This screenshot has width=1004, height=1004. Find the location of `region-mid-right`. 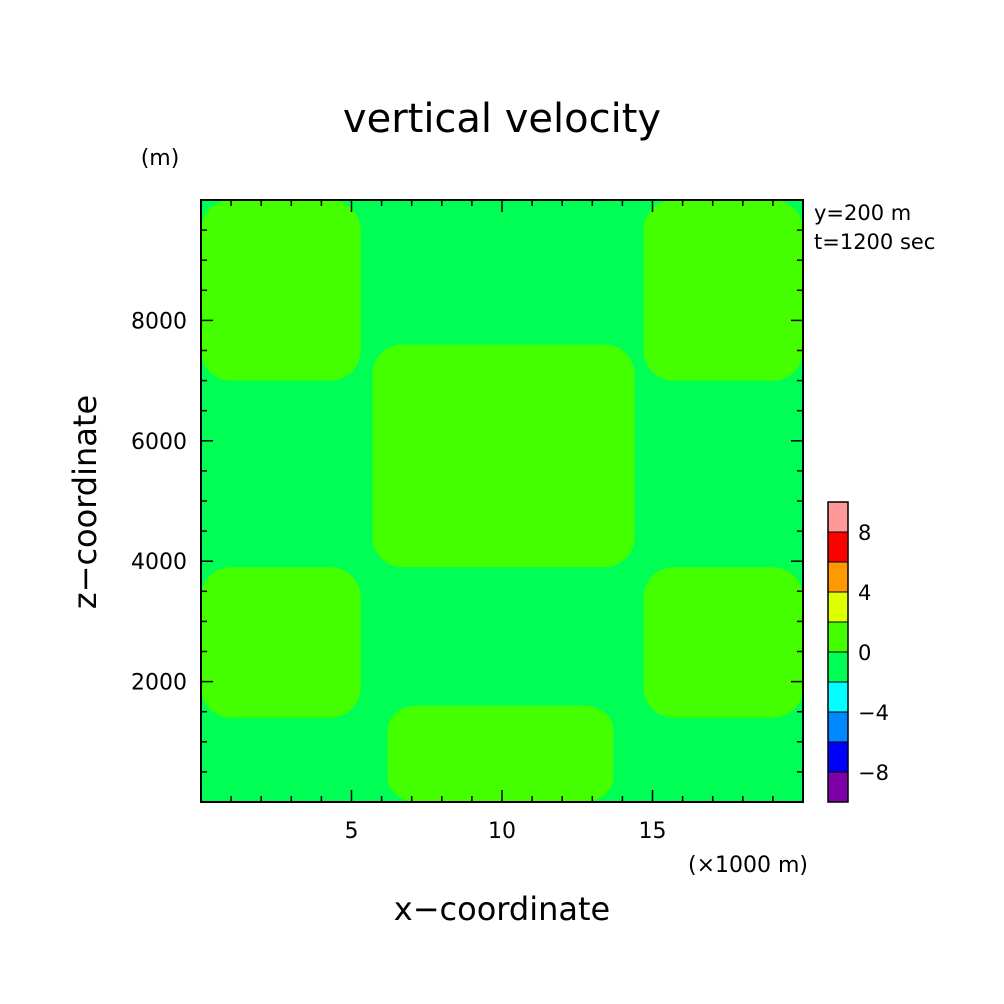

region-mid-right is located at coordinates (723, 642).